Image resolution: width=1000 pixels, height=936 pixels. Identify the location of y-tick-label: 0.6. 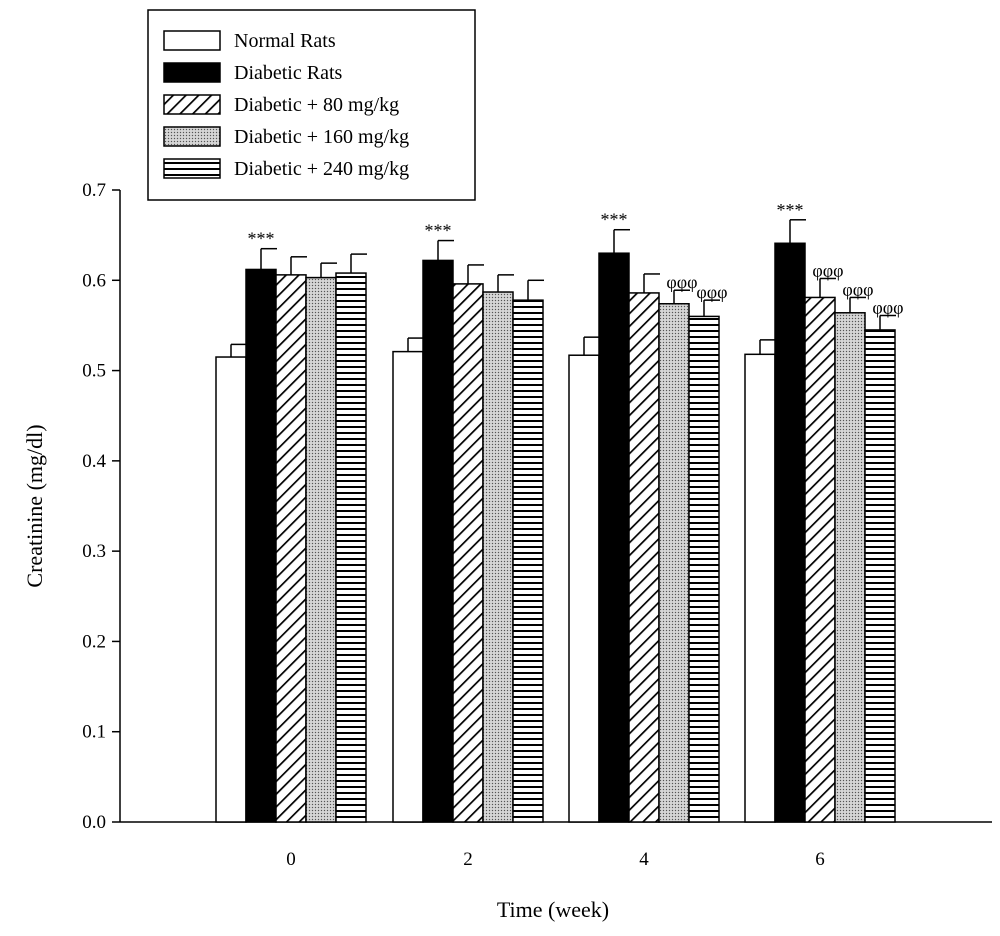
(94, 280).